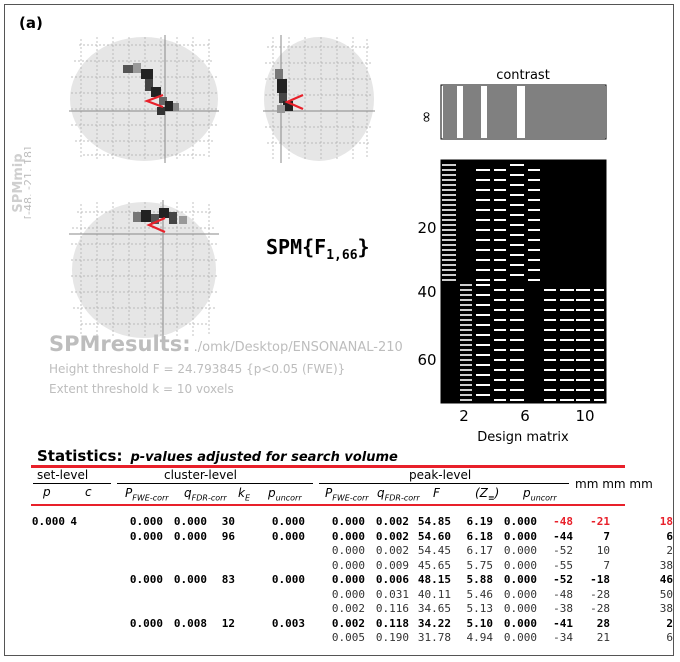 This screenshot has height=662, width=680. What do you see at coordinates (228, 579) in the screenshot?
I see `cell-ke: 83` at bounding box center [228, 579].